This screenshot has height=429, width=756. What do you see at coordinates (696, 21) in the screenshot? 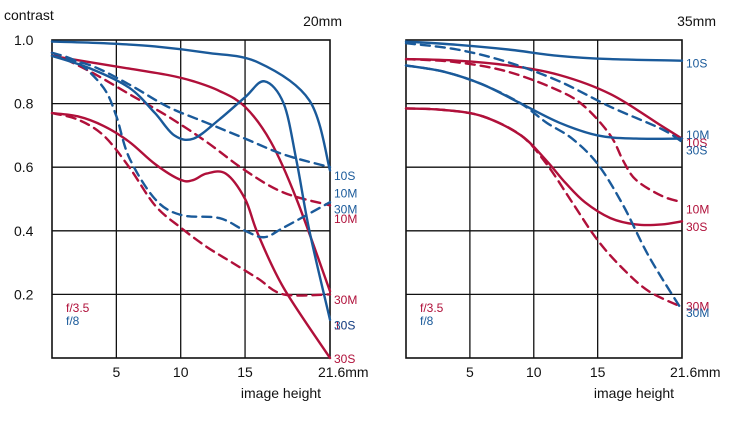
I see `chart-title: 35mm` at bounding box center [696, 21].